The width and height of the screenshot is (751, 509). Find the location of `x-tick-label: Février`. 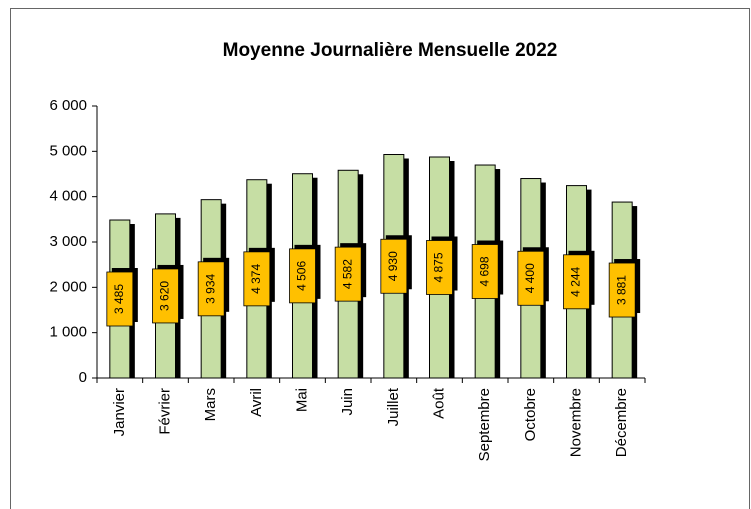

x-tick-label: Février is located at coordinates (164, 411).